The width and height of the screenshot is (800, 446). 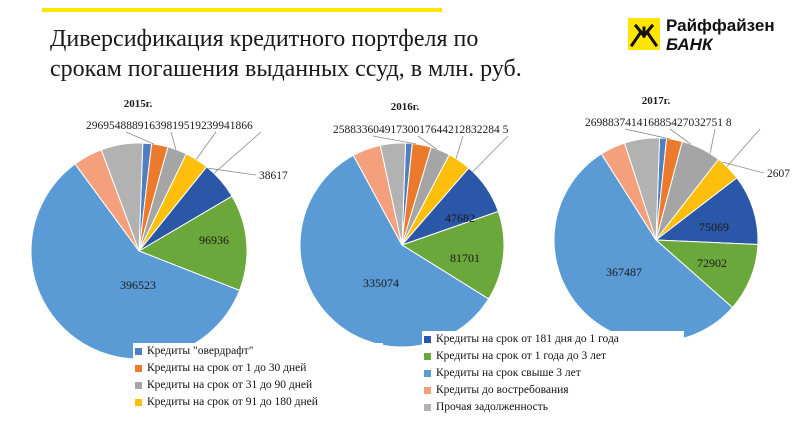 I want to click on raiffeisen-logo: Райффайзен БАНК, so click(x=713, y=38).